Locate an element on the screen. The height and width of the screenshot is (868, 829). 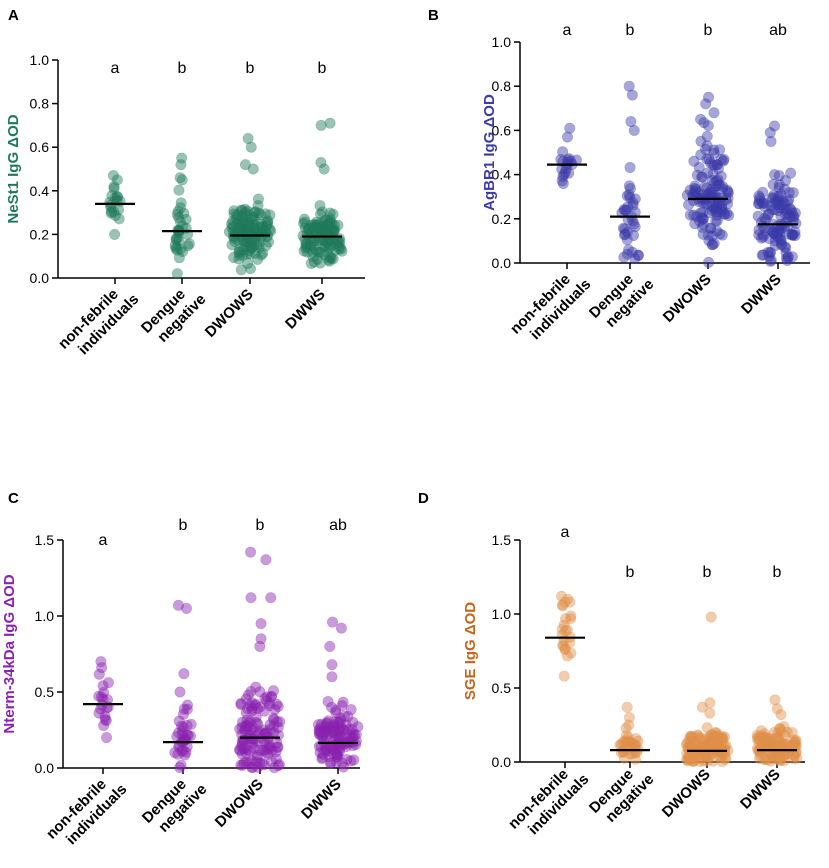
y-tick-label: 0.0 is located at coordinates (40, 278).